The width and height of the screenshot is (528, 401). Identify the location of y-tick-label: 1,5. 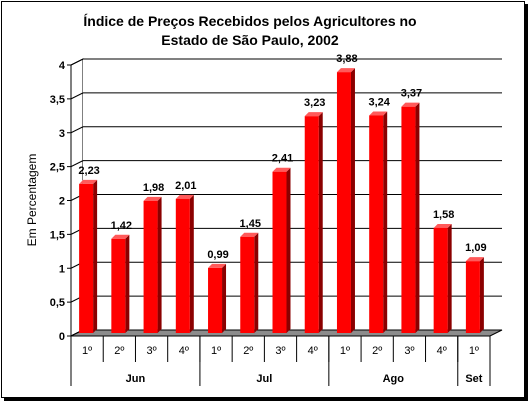
(57, 235).